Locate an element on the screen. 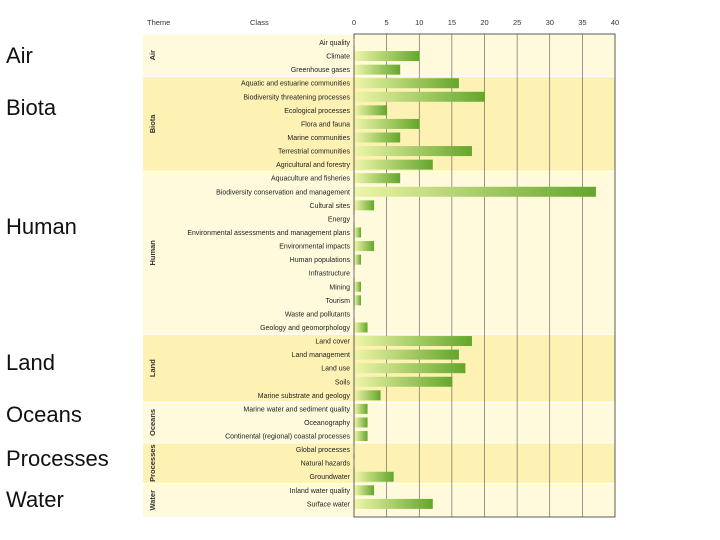  category-label: Marine substrate and geology is located at coordinates (304, 396).